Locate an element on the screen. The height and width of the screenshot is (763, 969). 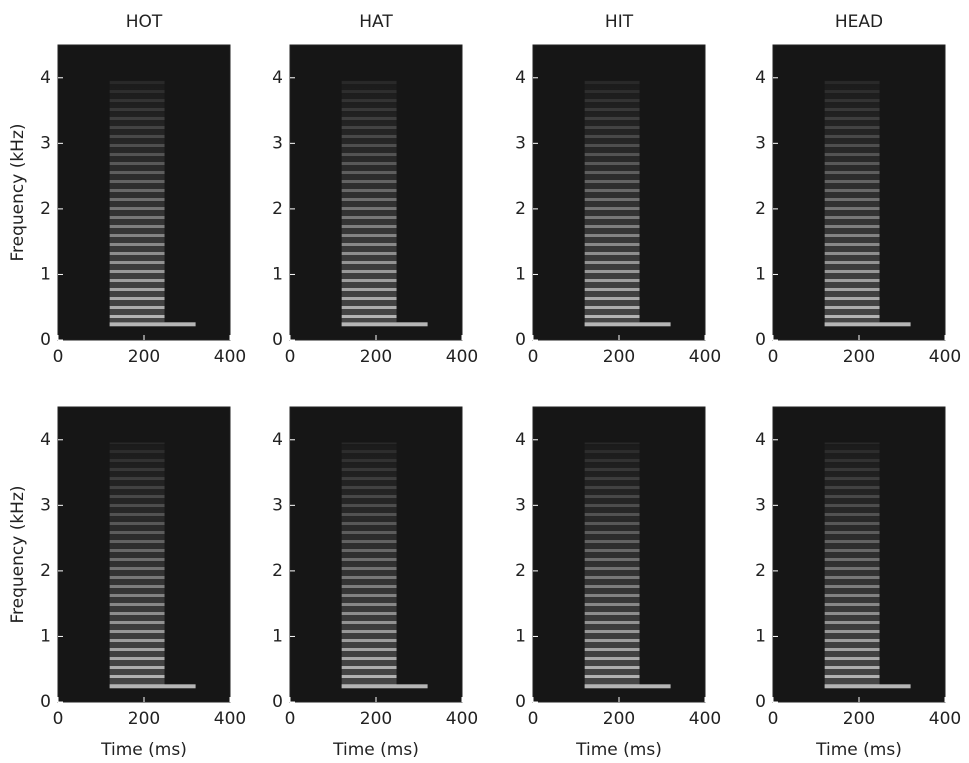
panel-title: HAT is located at coordinates (376, 22).